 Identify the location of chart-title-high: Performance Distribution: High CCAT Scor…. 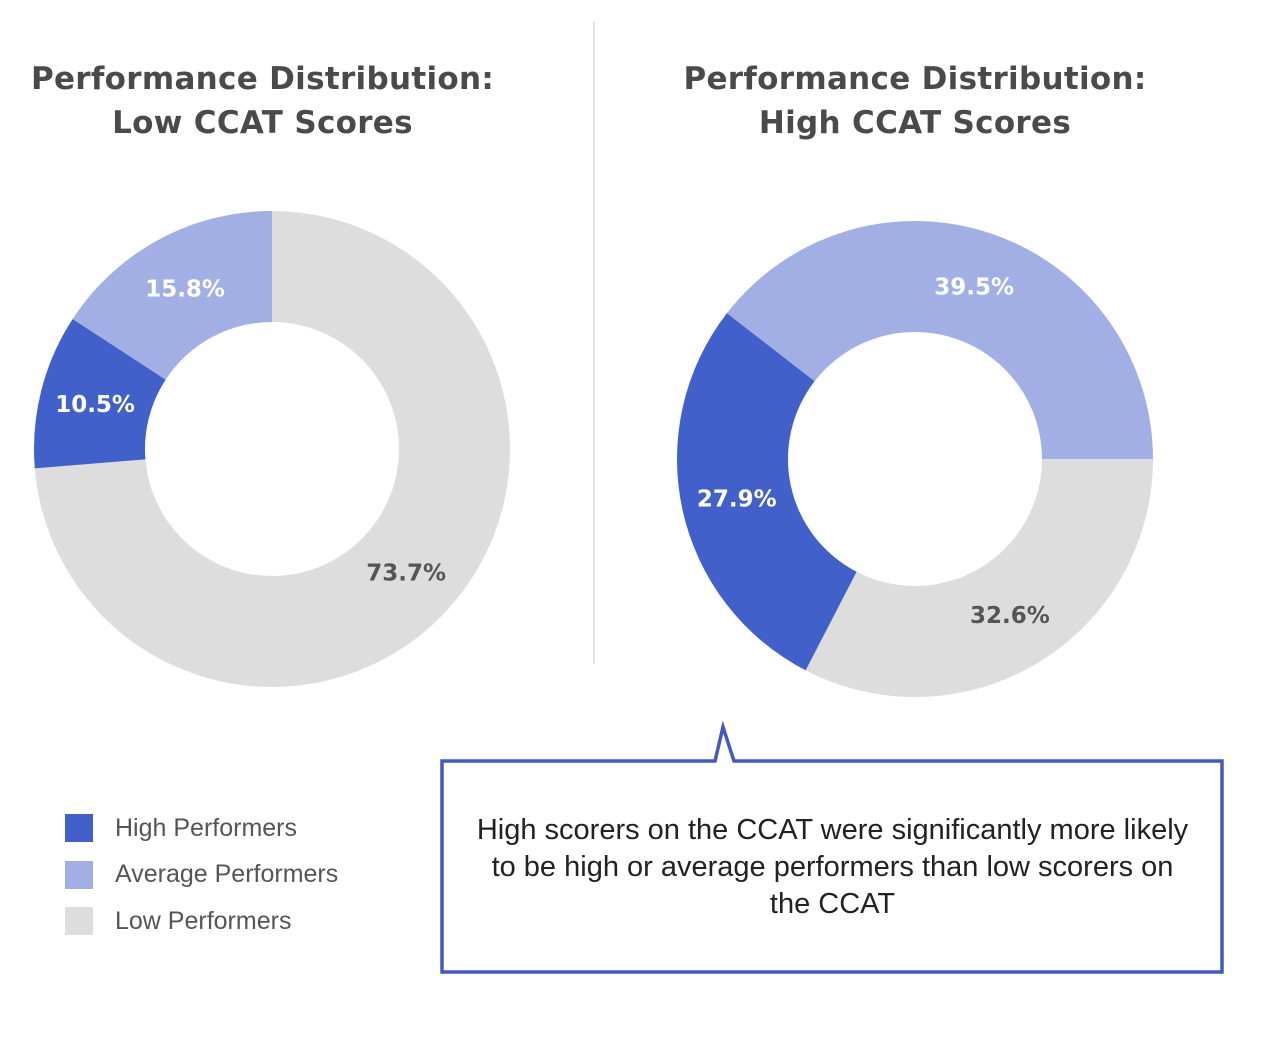
(915, 101).